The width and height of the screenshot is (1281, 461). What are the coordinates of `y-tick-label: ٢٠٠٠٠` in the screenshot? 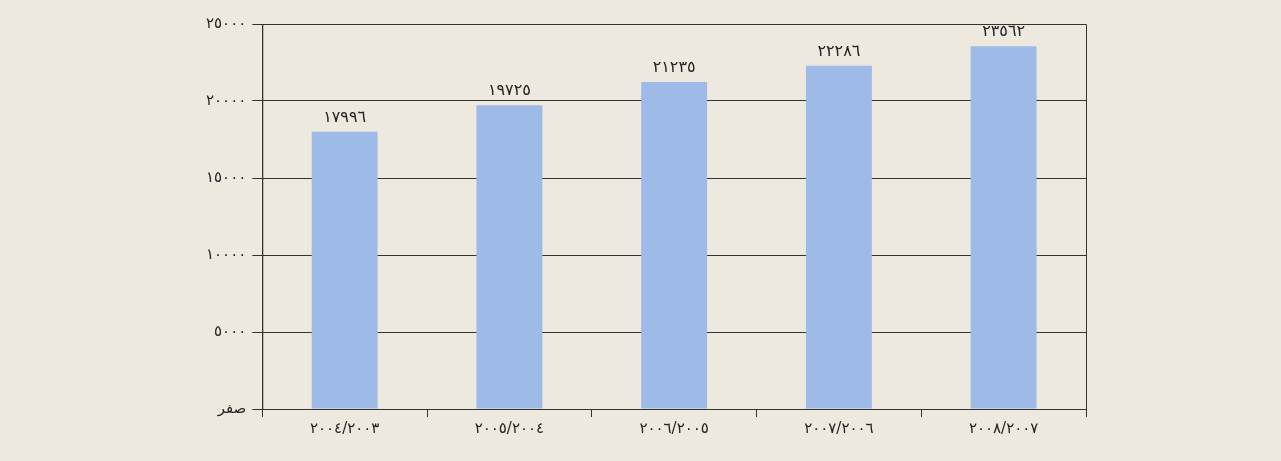 It's located at (226, 99).